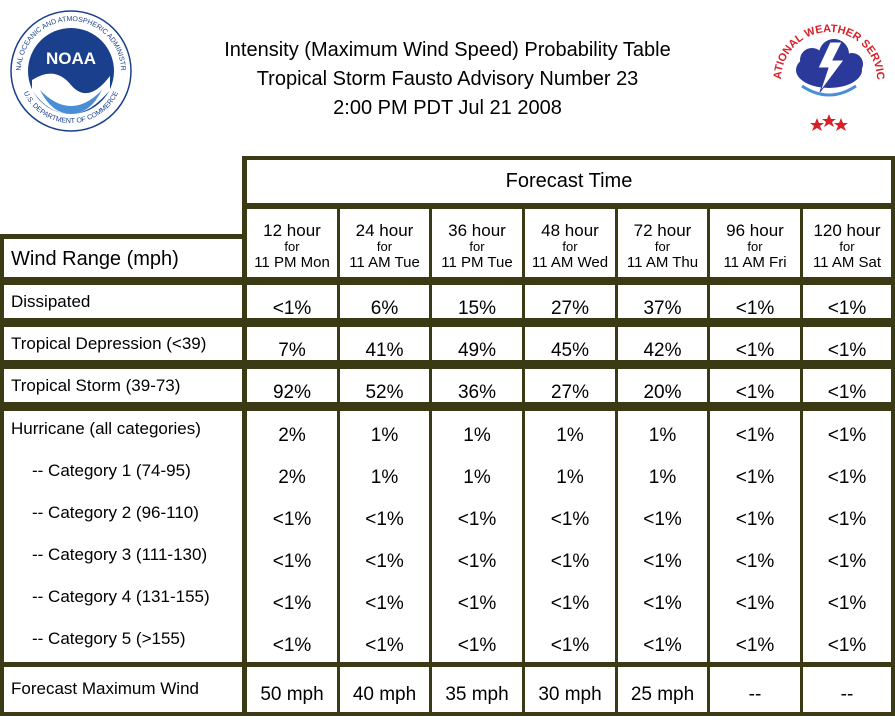 This screenshot has height=723, width=895. I want to click on max-wind-cell: 50 mph, so click(292, 689).